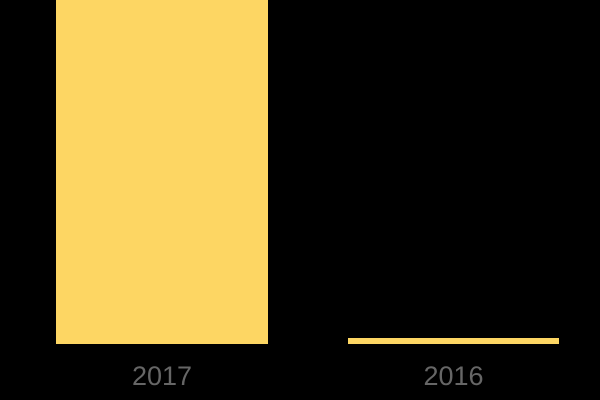  I want to click on bar-2016, so click(453, 341).